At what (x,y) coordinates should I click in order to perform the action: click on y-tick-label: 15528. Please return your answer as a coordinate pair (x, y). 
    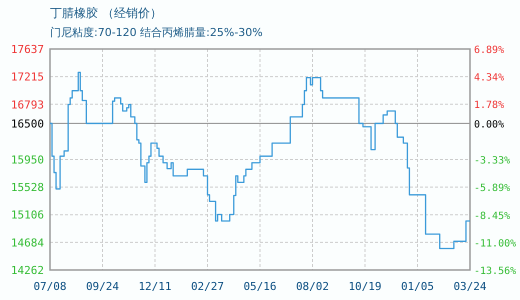
    Looking at the image, I should click on (27, 187).